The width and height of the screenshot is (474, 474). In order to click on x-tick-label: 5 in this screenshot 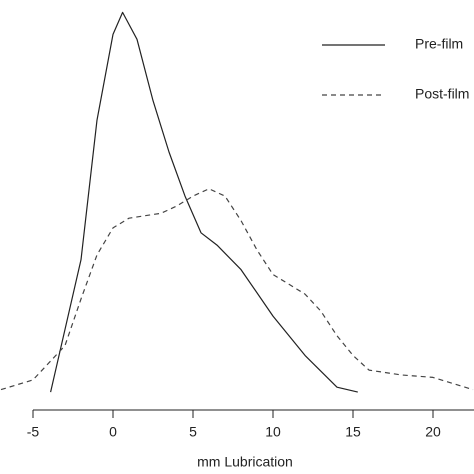, I will do `click(193, 432)`.